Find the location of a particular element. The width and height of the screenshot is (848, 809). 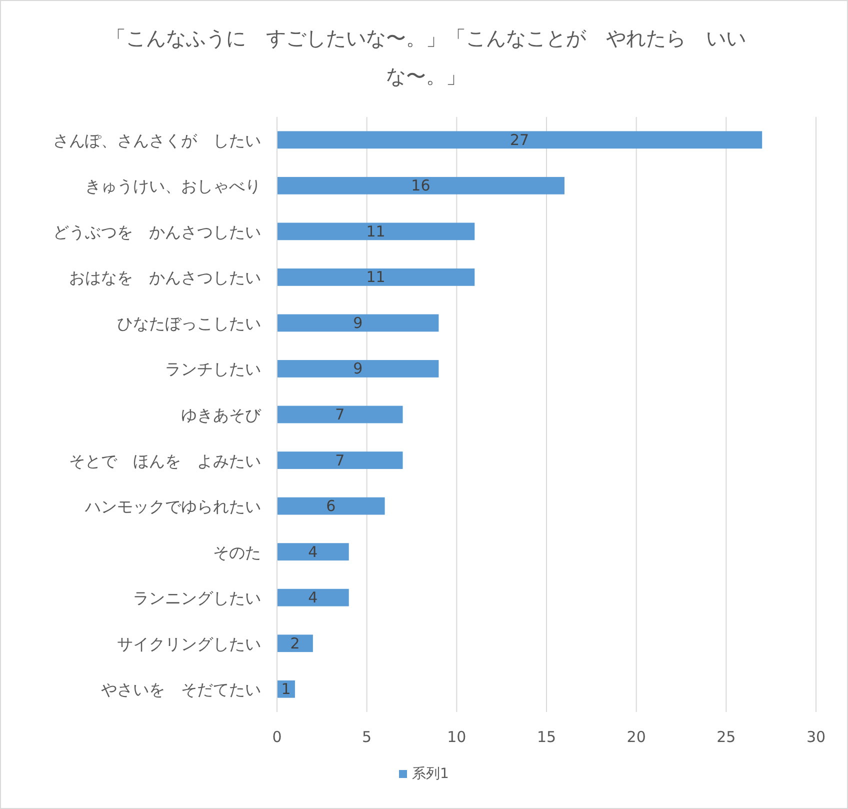

y-tick-label: おはなを かんさつしたい is located at coordinates (165, 278).